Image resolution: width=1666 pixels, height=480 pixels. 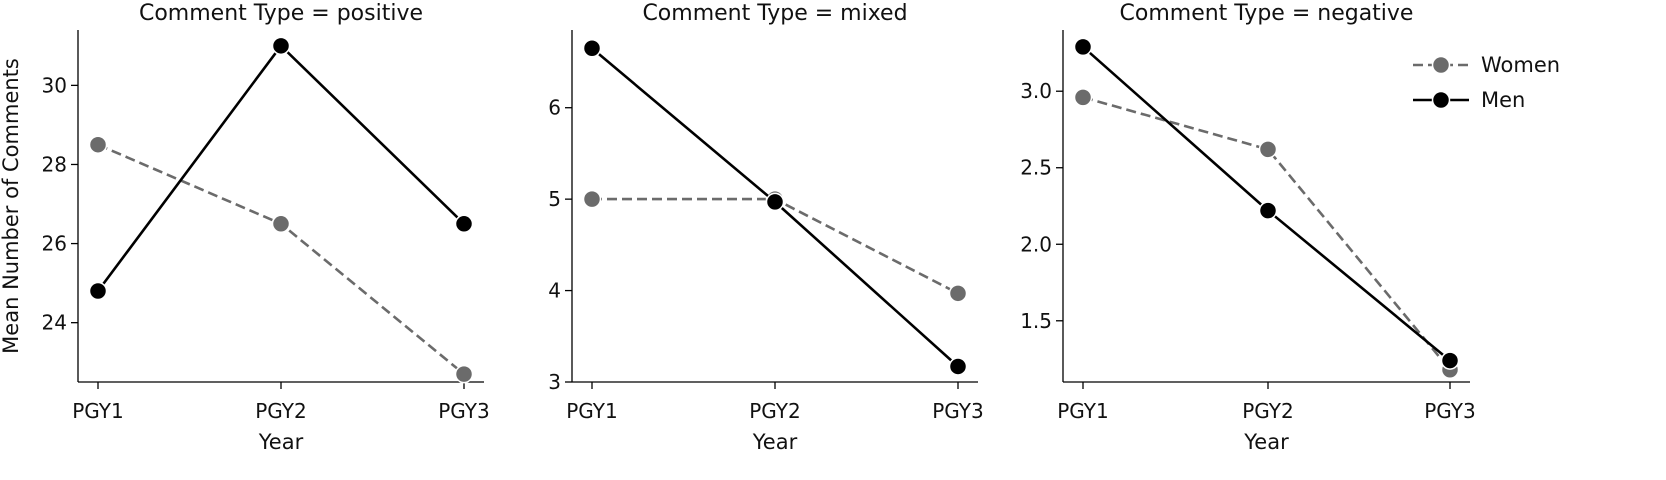 I want to click on y-tick-label: 5, so click(x=554, y=199).